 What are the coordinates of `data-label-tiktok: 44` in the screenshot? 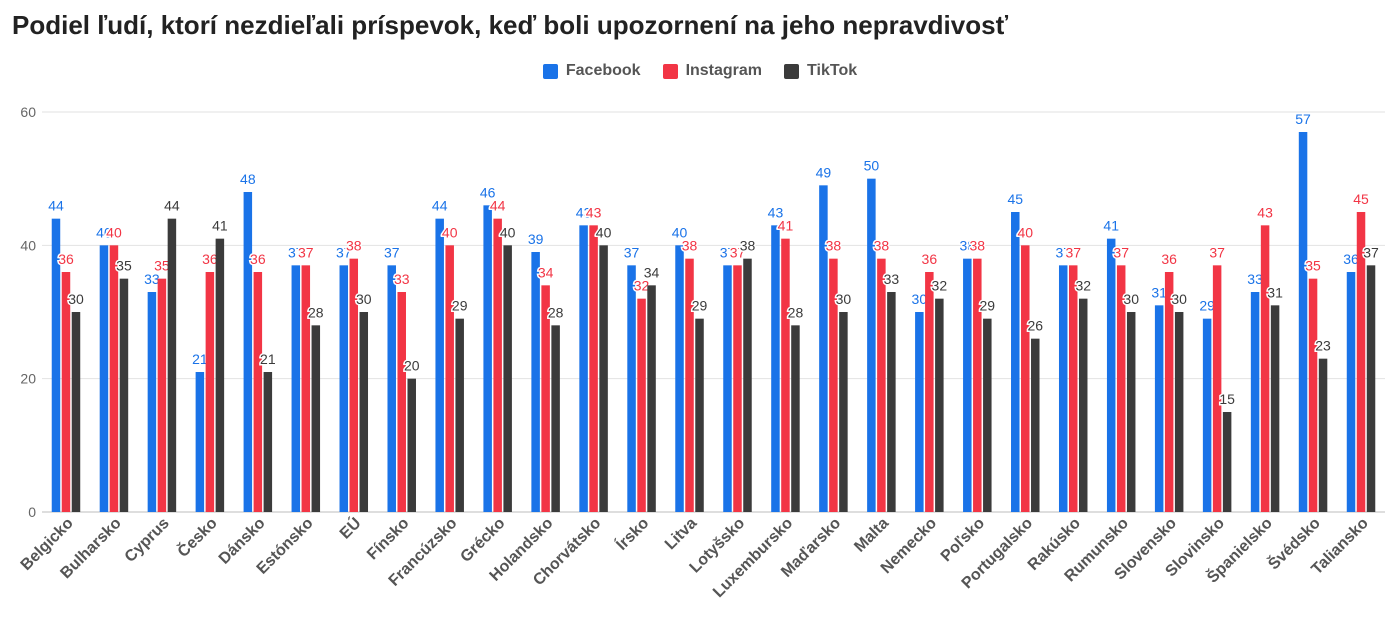 It's located at (172, 206).